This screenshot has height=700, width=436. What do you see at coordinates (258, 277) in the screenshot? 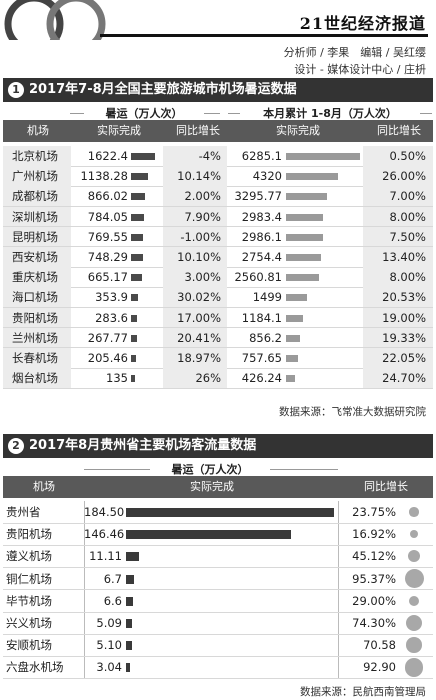
I see `ytd-value: 2560.81` at bounding box center [258, 277].